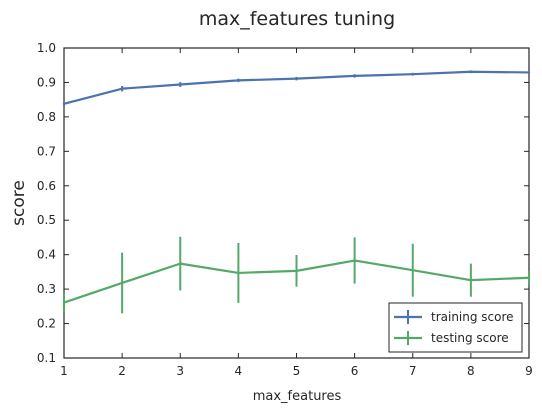 Image resolution: width=542 pixels, height=413 pixels. I want to click on y-tick-label: 0.8, so click(46, 117).